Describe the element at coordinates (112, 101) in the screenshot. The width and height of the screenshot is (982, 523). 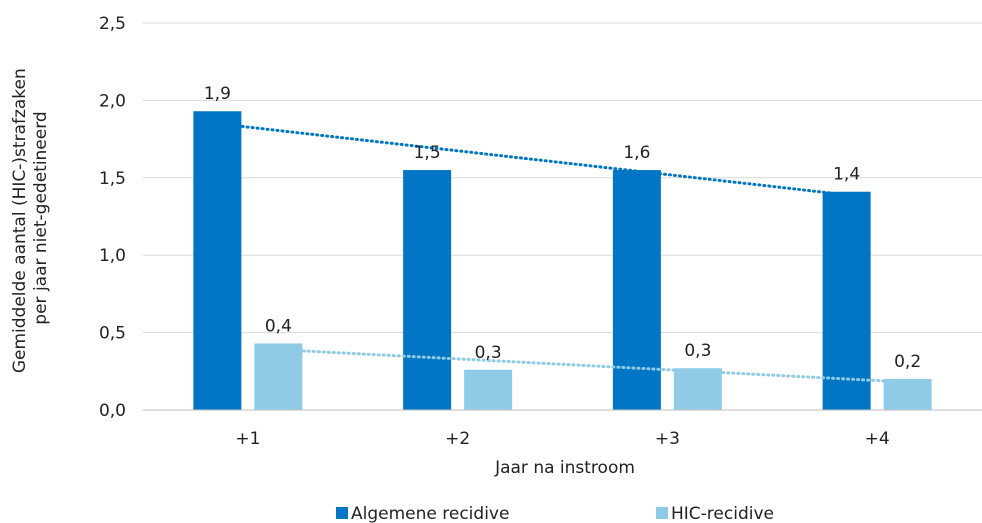
I see `y-tick-label: 2,0` at that location.